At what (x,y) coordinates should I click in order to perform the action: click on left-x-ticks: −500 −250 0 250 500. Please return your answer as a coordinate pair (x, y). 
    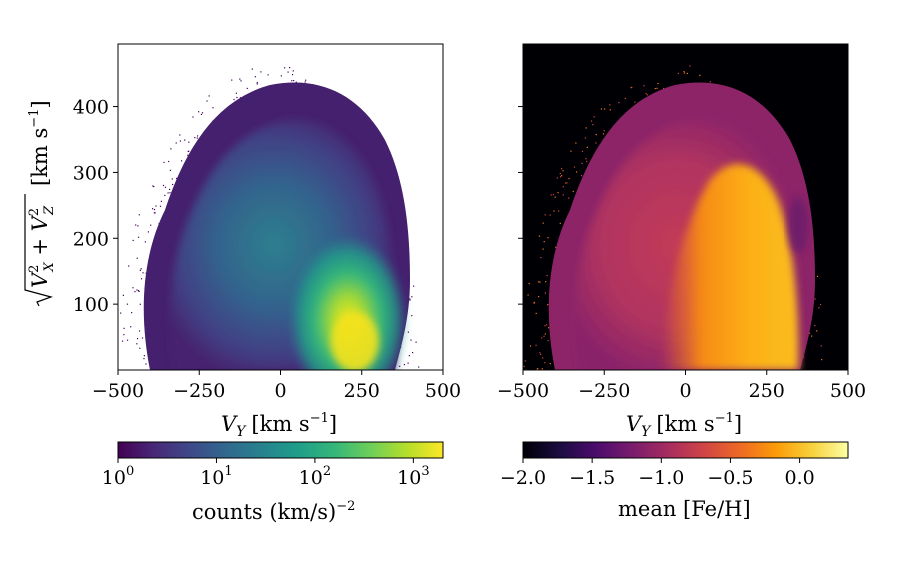
    Looking at the image, I should click on (276, 386).